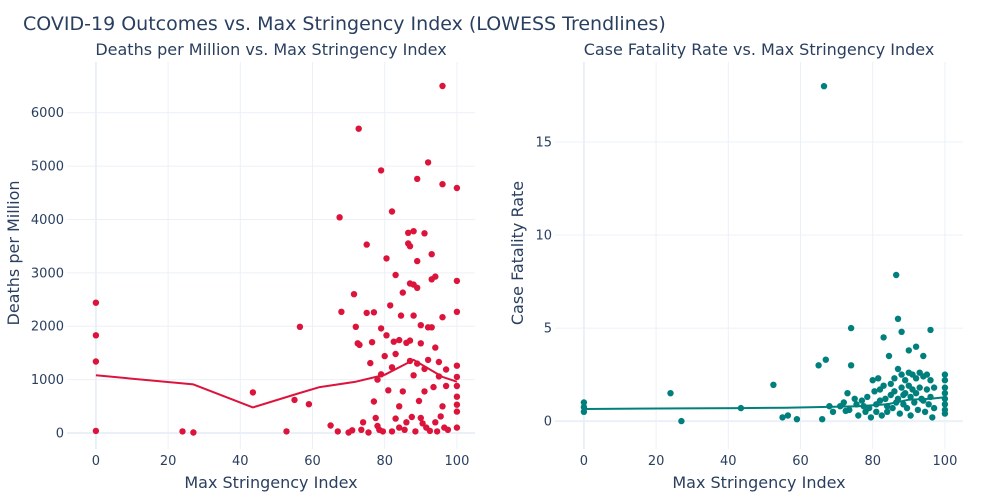 This screenshot has height=500, width=1000. I want to click on cfr-y-axis-title: Case Fatality Rate, so click(517, 253).